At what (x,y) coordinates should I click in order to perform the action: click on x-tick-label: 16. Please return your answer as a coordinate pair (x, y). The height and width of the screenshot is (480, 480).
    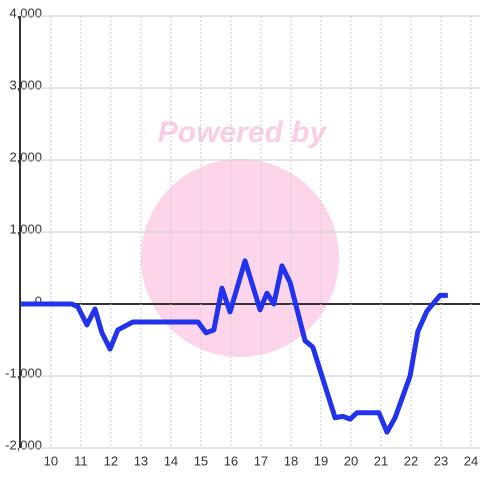
    Looking at the image, I should click on (231, 460).